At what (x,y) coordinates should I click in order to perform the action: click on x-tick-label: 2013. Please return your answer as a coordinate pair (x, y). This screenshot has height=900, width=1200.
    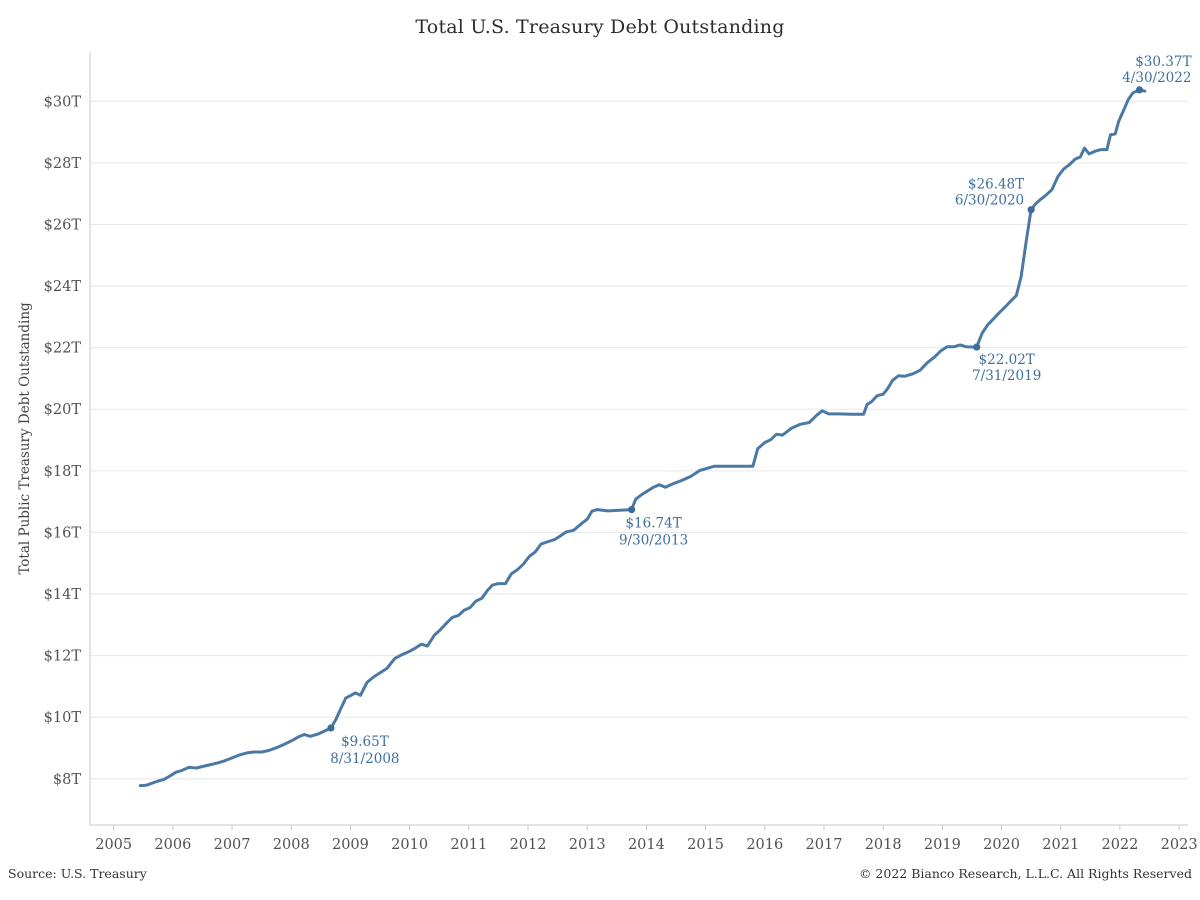
    Looking at the image, I should click on (587, 845).